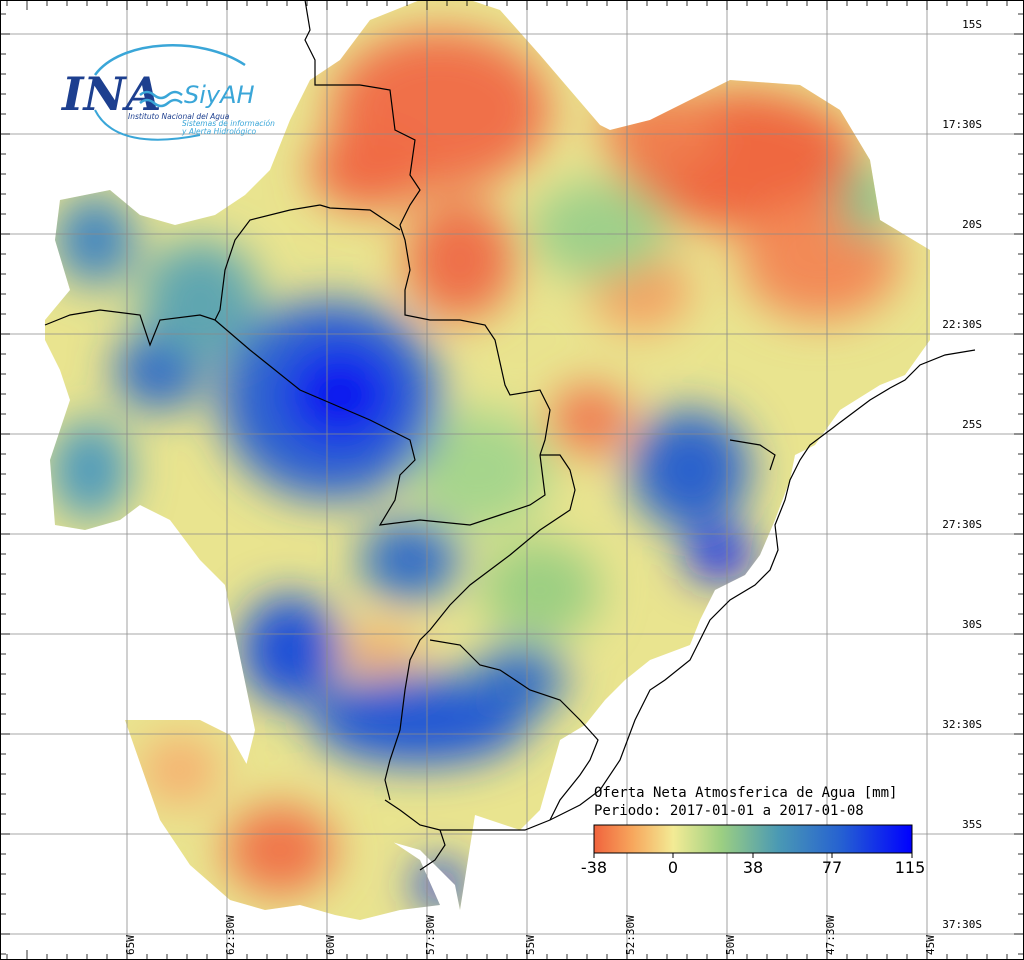 This screenshot has height=960, width=1024. What do you see at coordinates (972, 224) in the screenshot?
I see `lat-label: 20S` at bounding box center [972, 224].